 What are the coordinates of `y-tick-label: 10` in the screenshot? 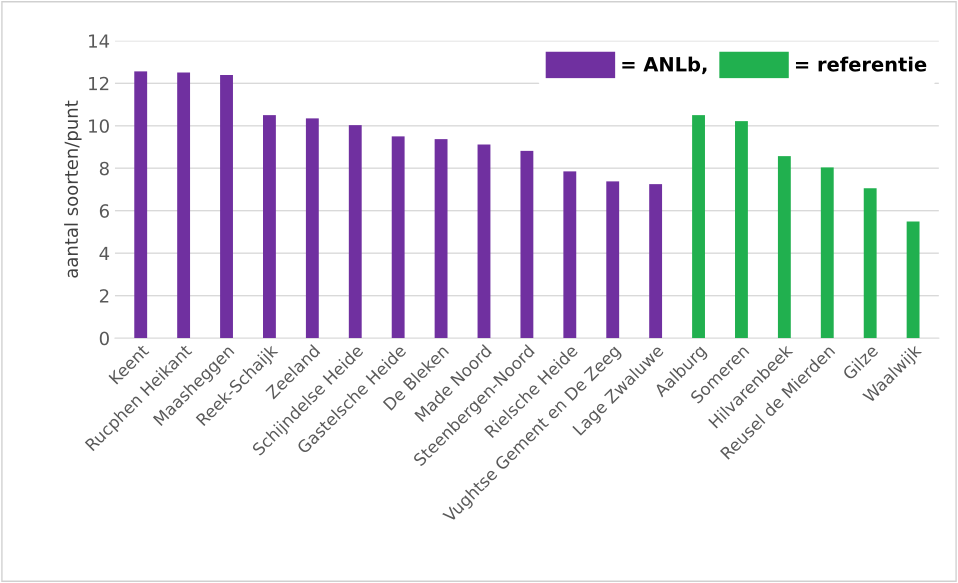 It's located at (99, 126).